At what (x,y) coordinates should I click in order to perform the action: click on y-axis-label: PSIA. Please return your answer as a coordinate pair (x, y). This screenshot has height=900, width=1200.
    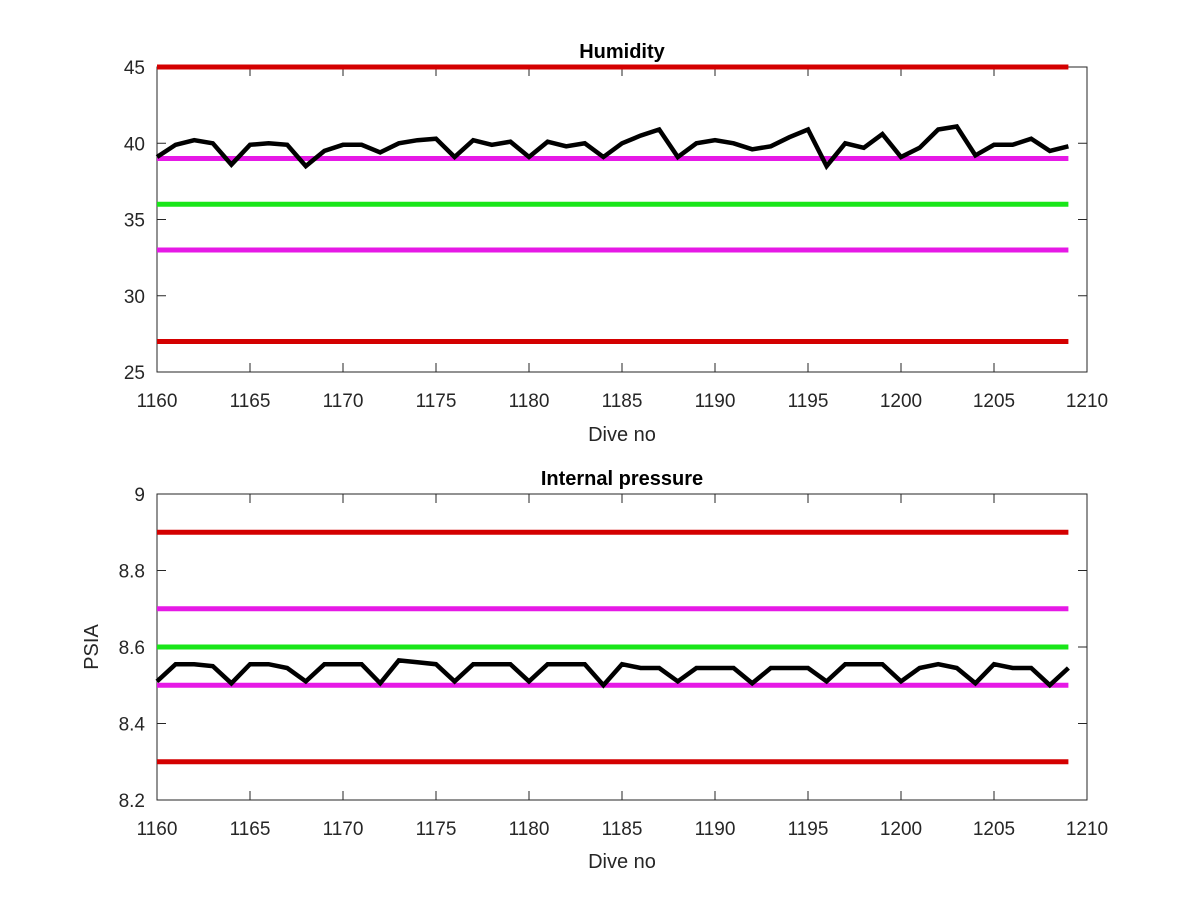
    Looking at the image, I should click on (92, 647).